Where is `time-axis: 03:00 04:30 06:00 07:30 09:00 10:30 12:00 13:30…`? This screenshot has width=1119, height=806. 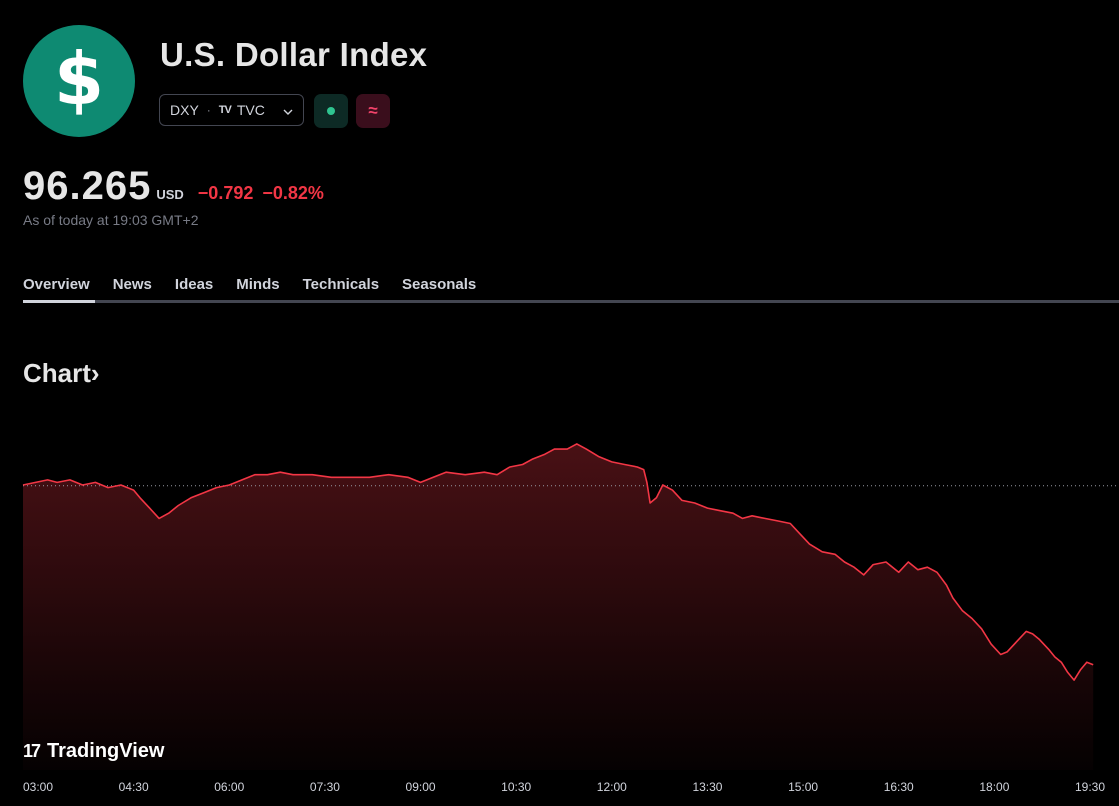
time-axis: 03:00 04:30 06:00 07:30 09:00 10:30 12:00 13:30… is located at coordinates (564, 787).